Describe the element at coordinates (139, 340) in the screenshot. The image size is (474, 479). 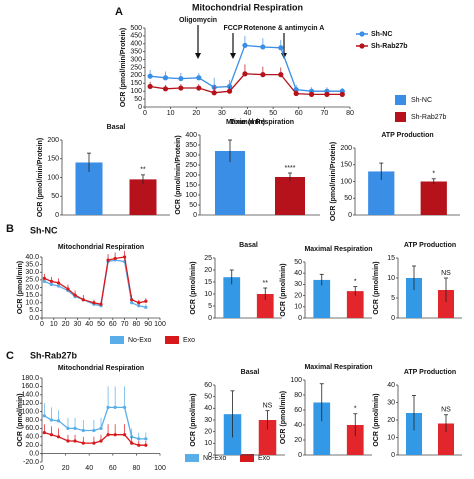
I see `legend-label: No-Exo` at that location.